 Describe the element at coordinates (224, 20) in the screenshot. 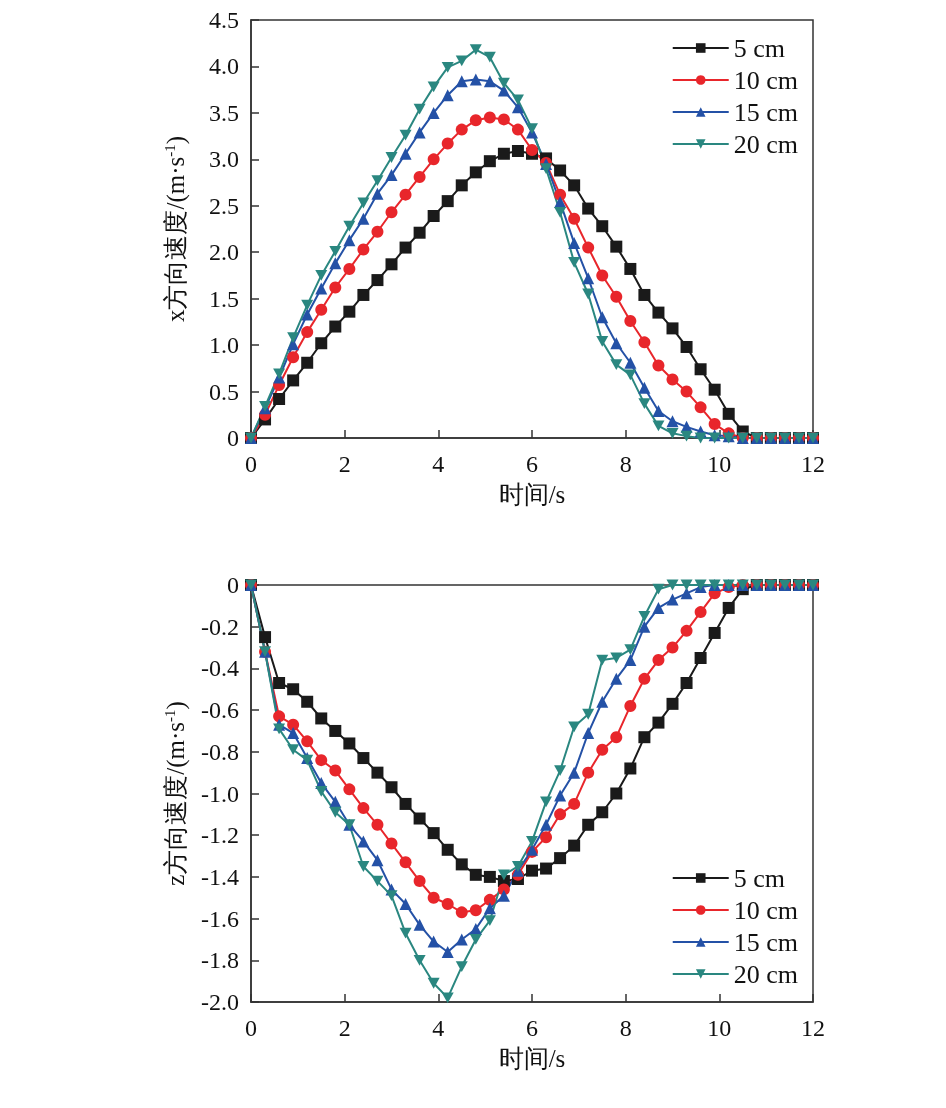

I see `y-tick-label: 4.5` at that location.